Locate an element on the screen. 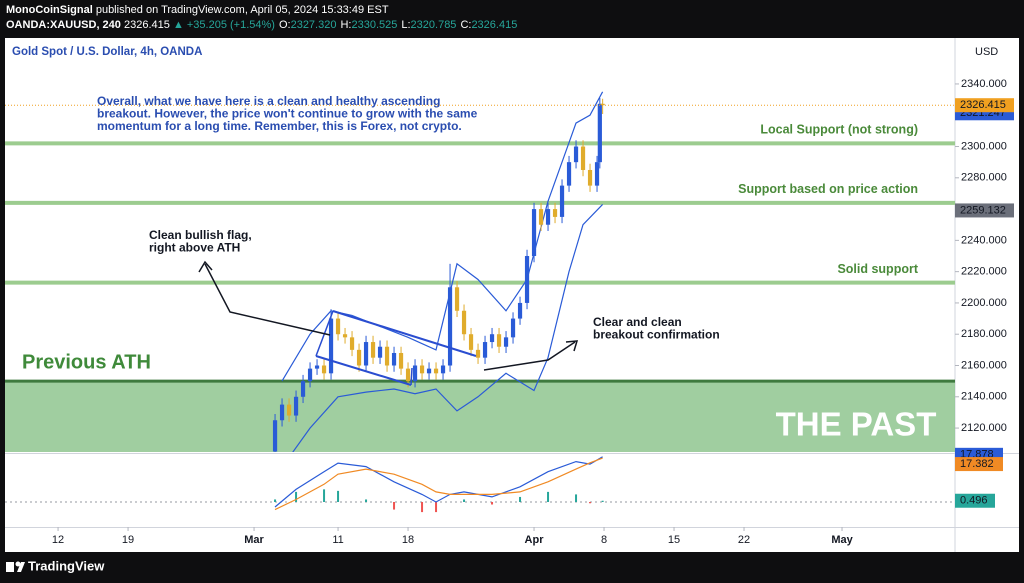  note: Clean bullish flag, right above ATH is located at coordinates (200, 241).